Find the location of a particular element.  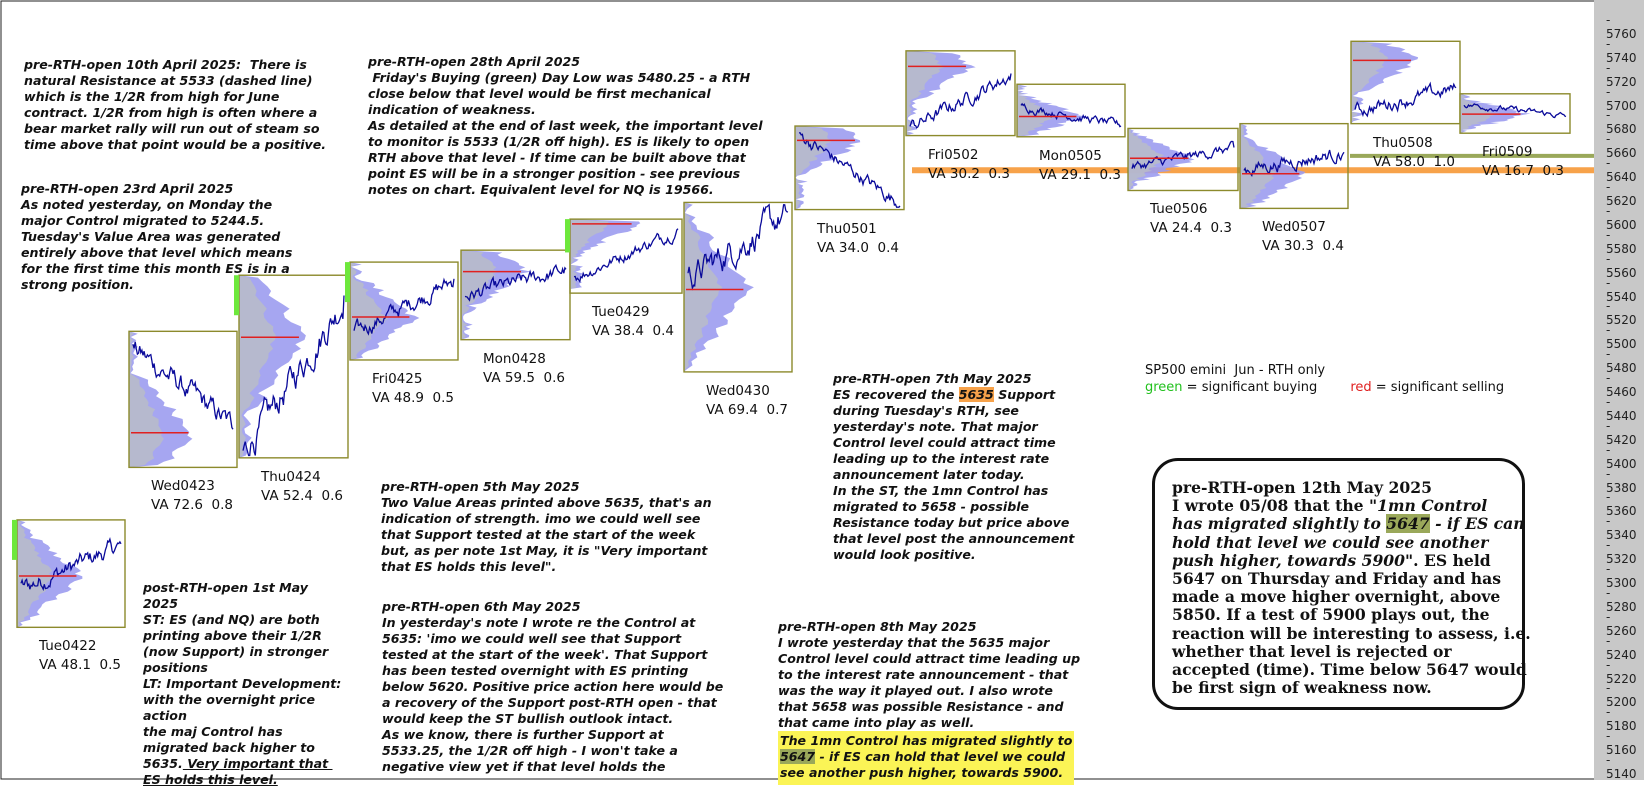

session-label: Tue0422 VA 48.1 0.5 is located at coordinates (80, 656).